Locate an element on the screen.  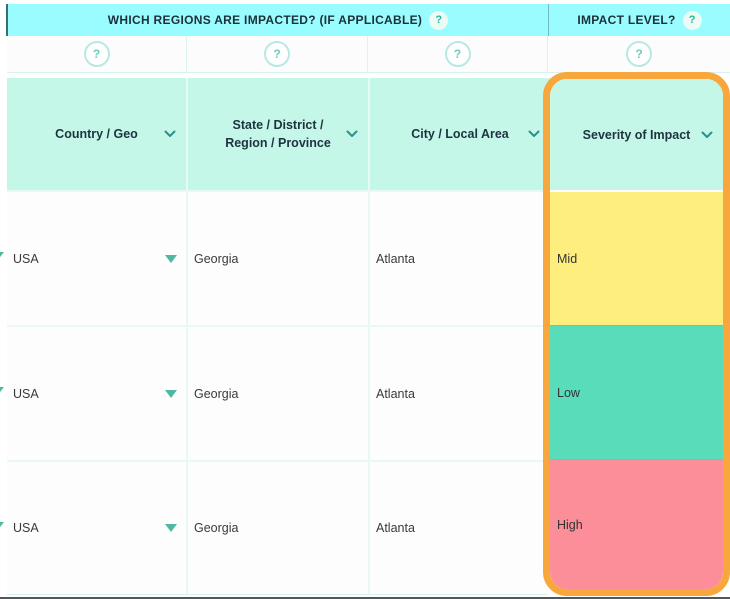
help-cell-state: ? is located at coordinates (277, 54).